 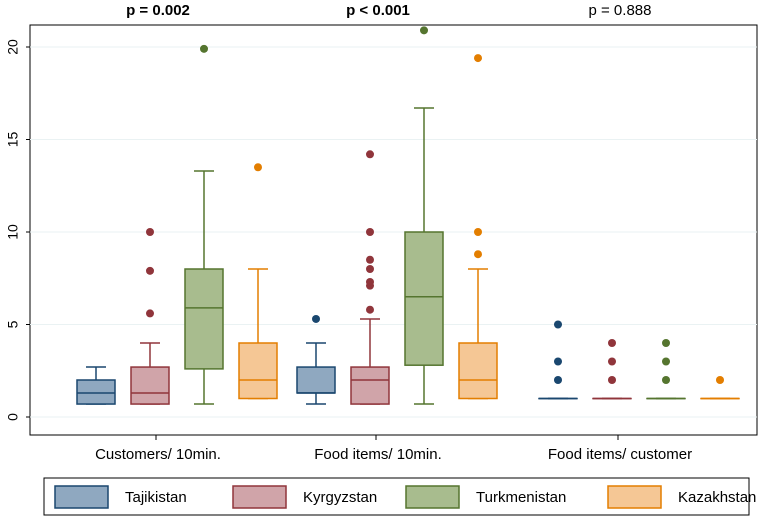 What do you see at coordinates (13, 140) in the screenshot?
I see `y-tick-label: 15` at bounding box center [13, 140].